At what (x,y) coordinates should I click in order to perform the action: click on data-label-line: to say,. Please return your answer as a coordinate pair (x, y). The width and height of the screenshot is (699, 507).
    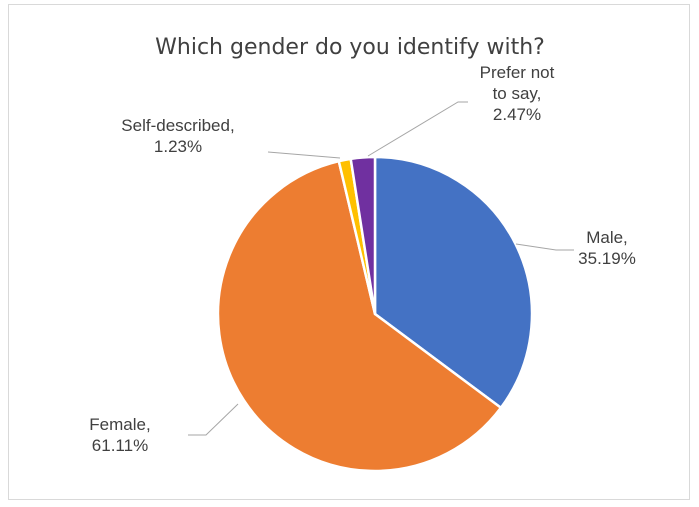
    Looking at the image, I should click on (517, 93).